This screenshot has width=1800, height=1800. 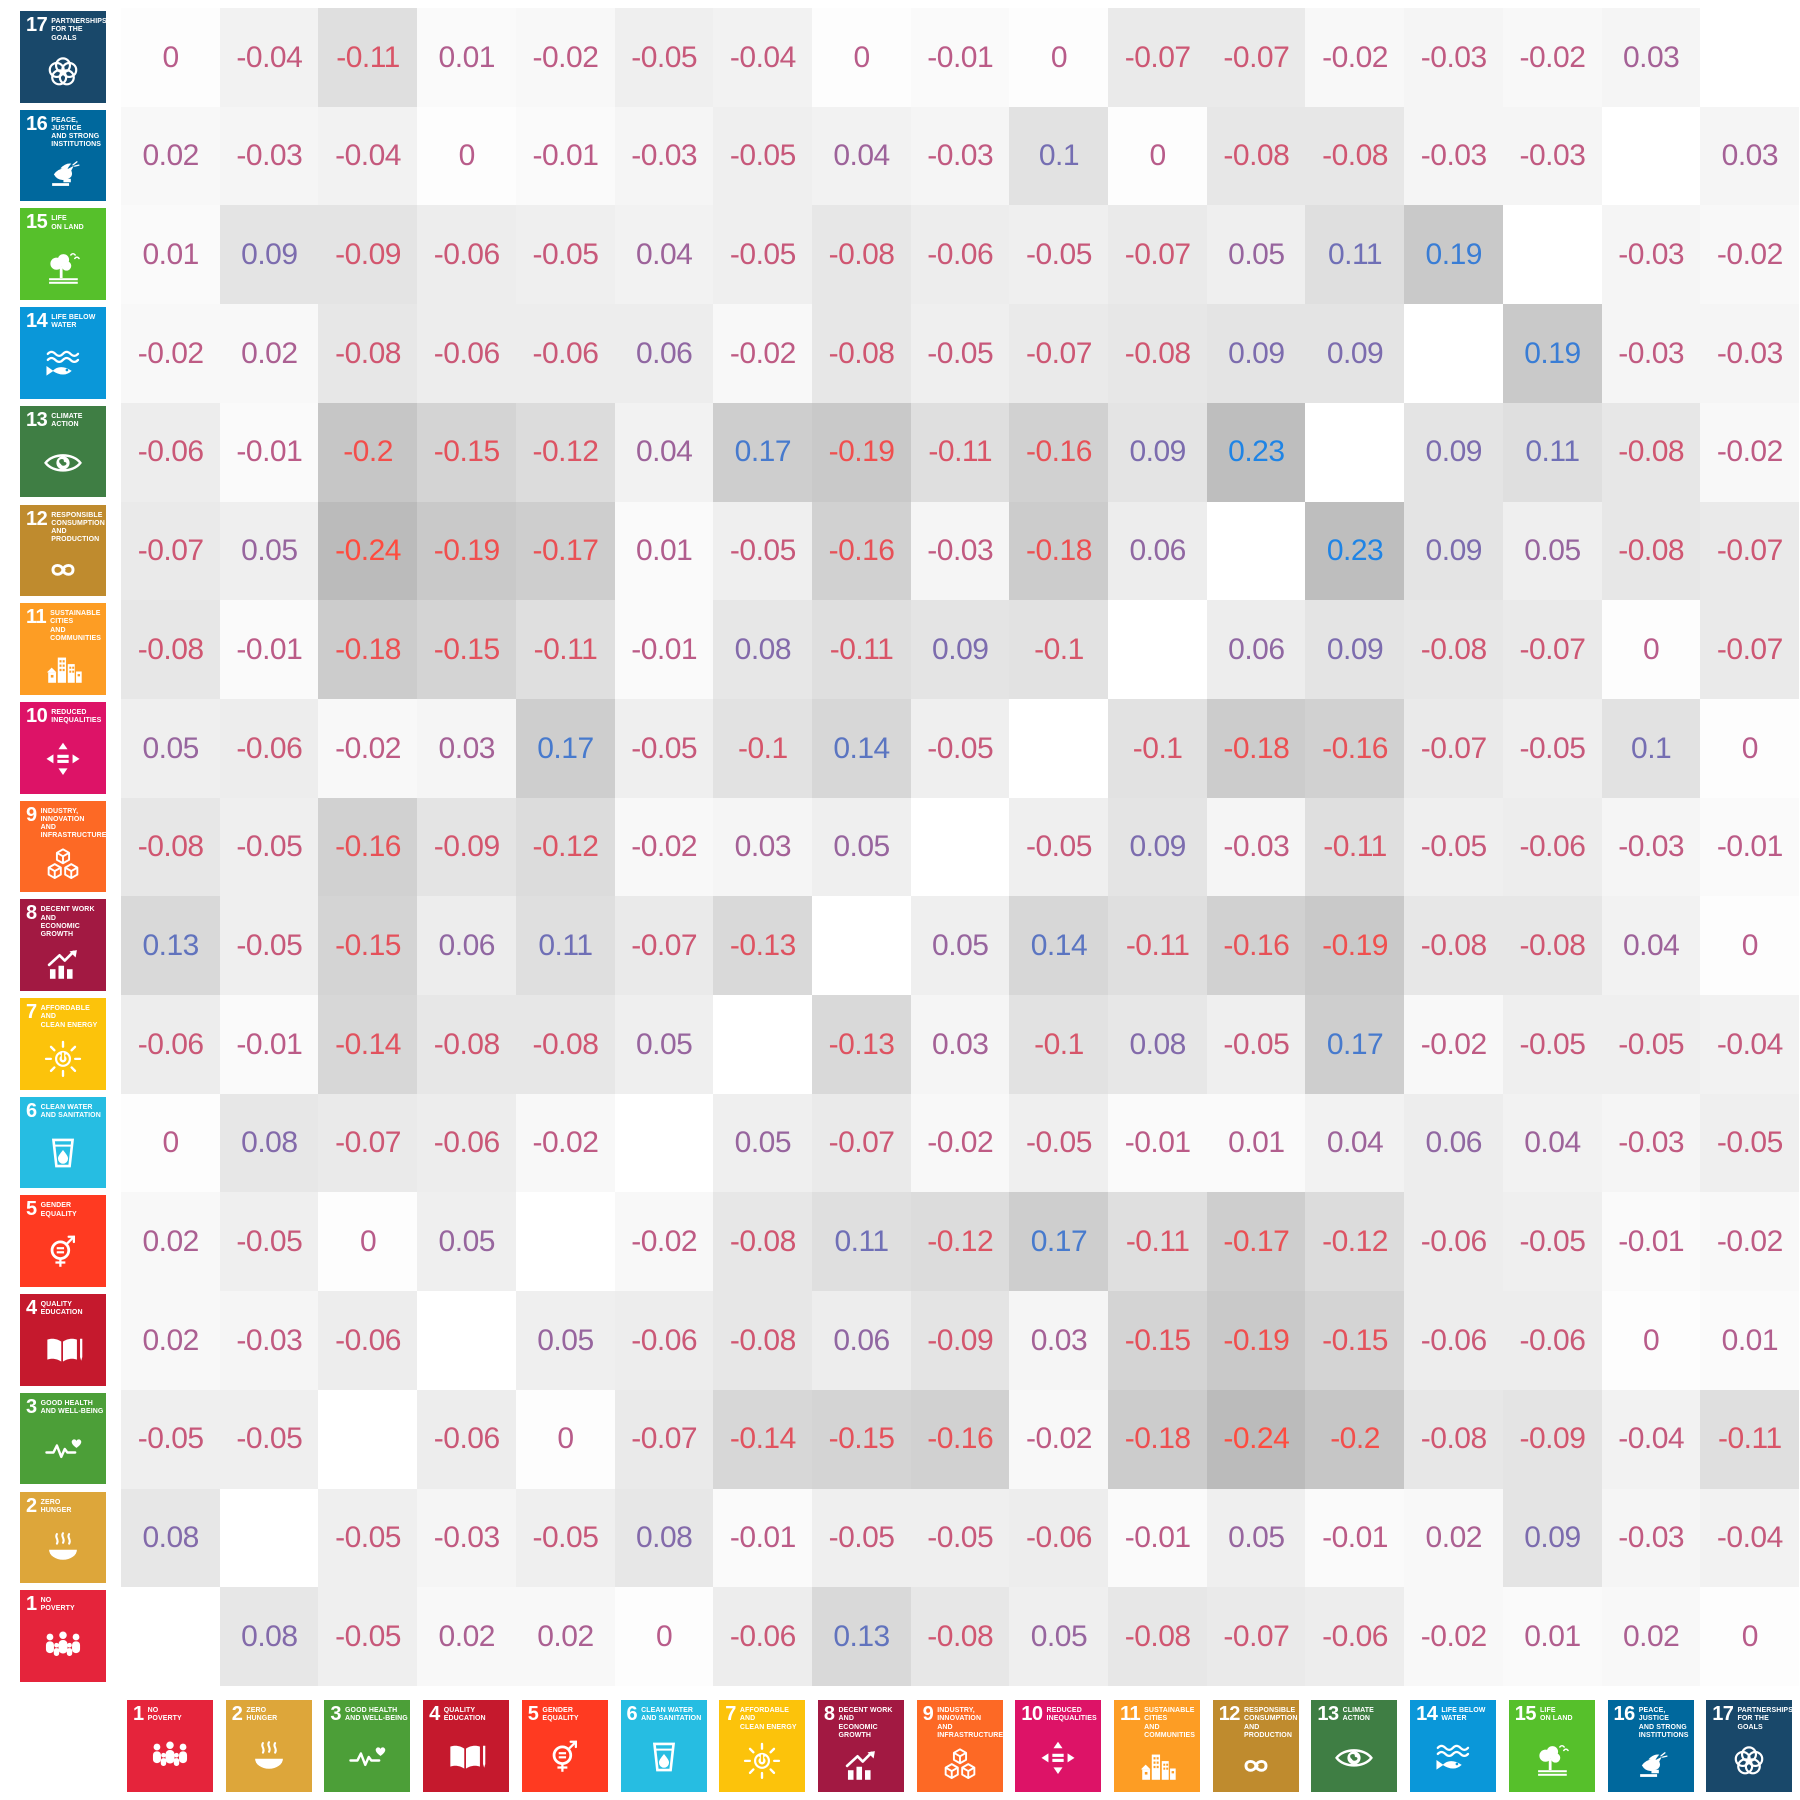 What do you see at coordinates (269, 1242) in the screenshot?
I see `heatmap-cell-sdg5-sdg2: -0.05` at bounding box center [269, 1242].